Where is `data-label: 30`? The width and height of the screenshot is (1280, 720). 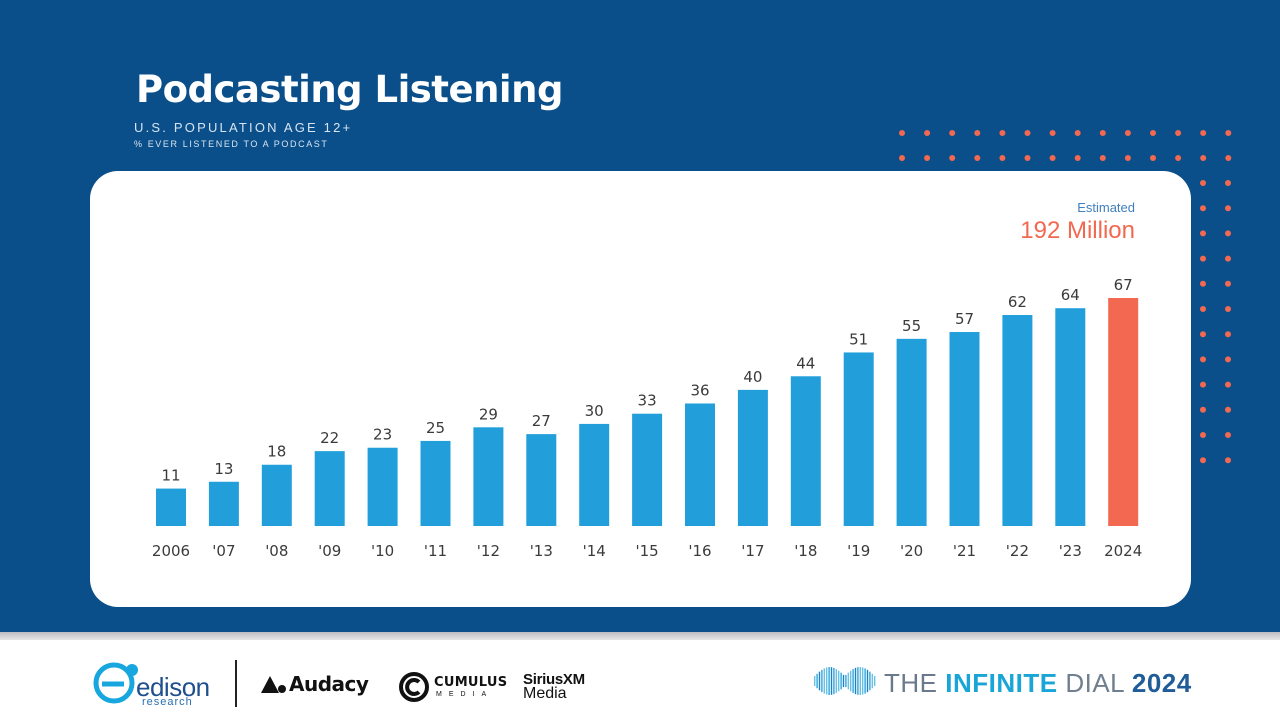
data-label: 30 is located at coordinates (594, 411).